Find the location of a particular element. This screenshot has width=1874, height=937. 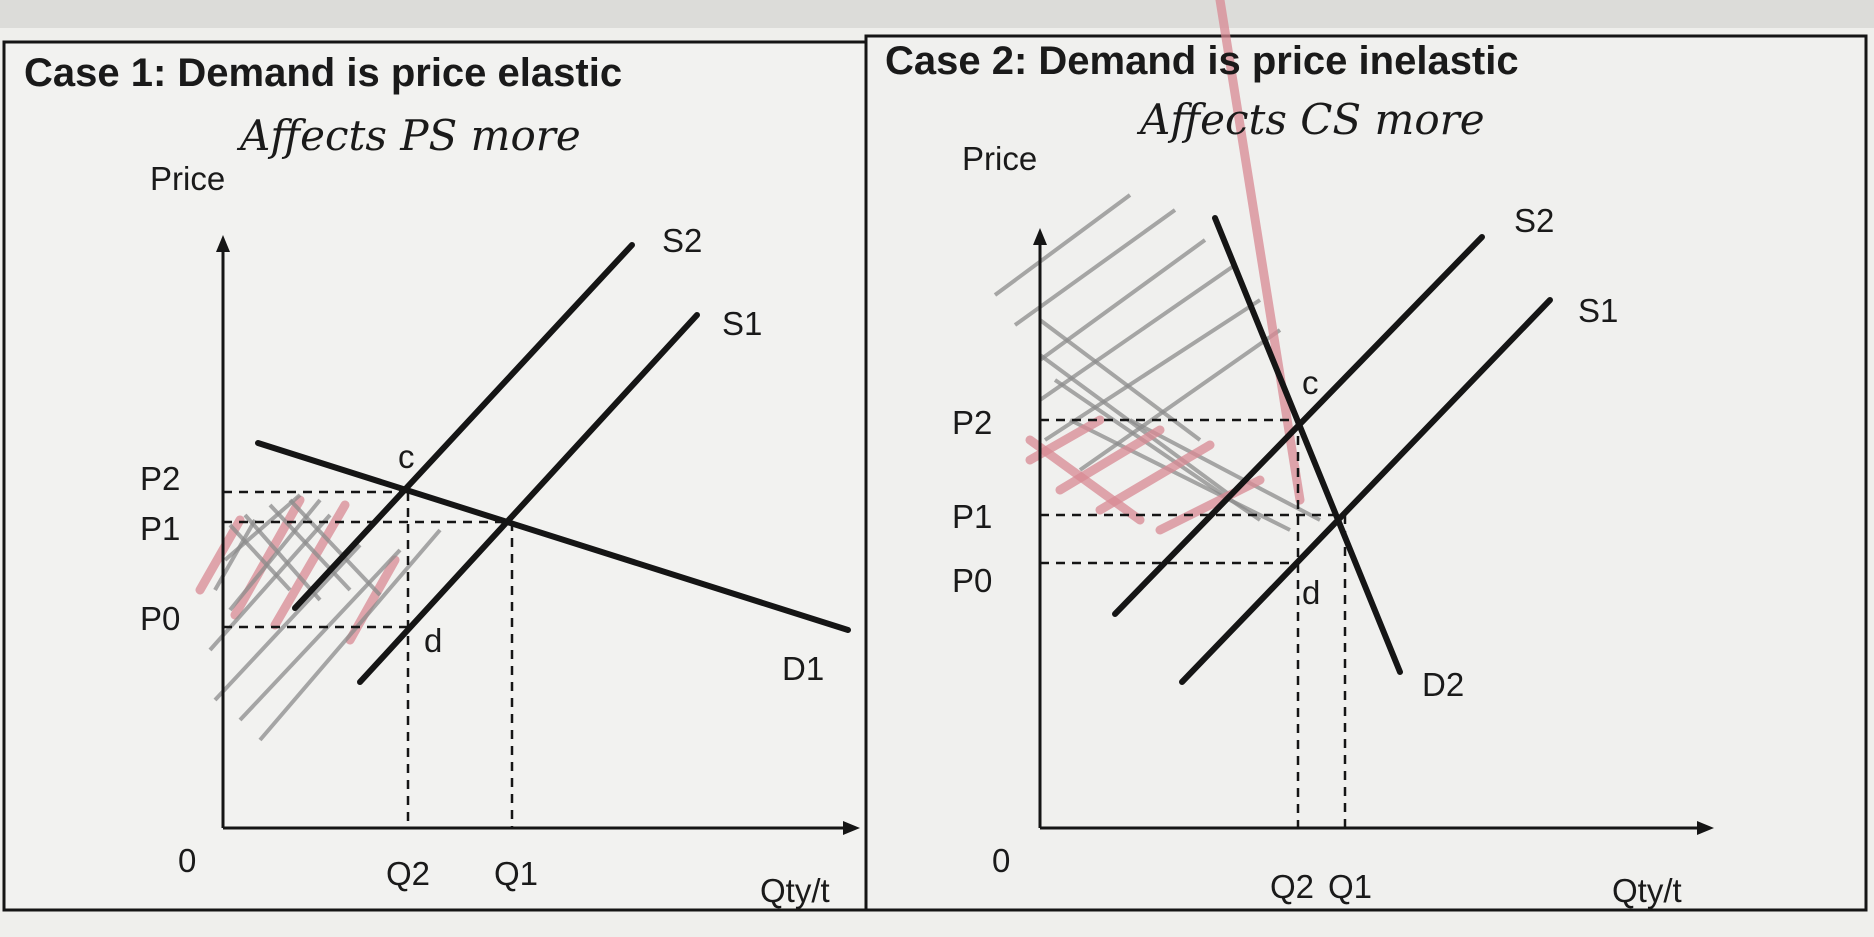

panel-1-y-axis-arrow is located at coordinates (223, 243).